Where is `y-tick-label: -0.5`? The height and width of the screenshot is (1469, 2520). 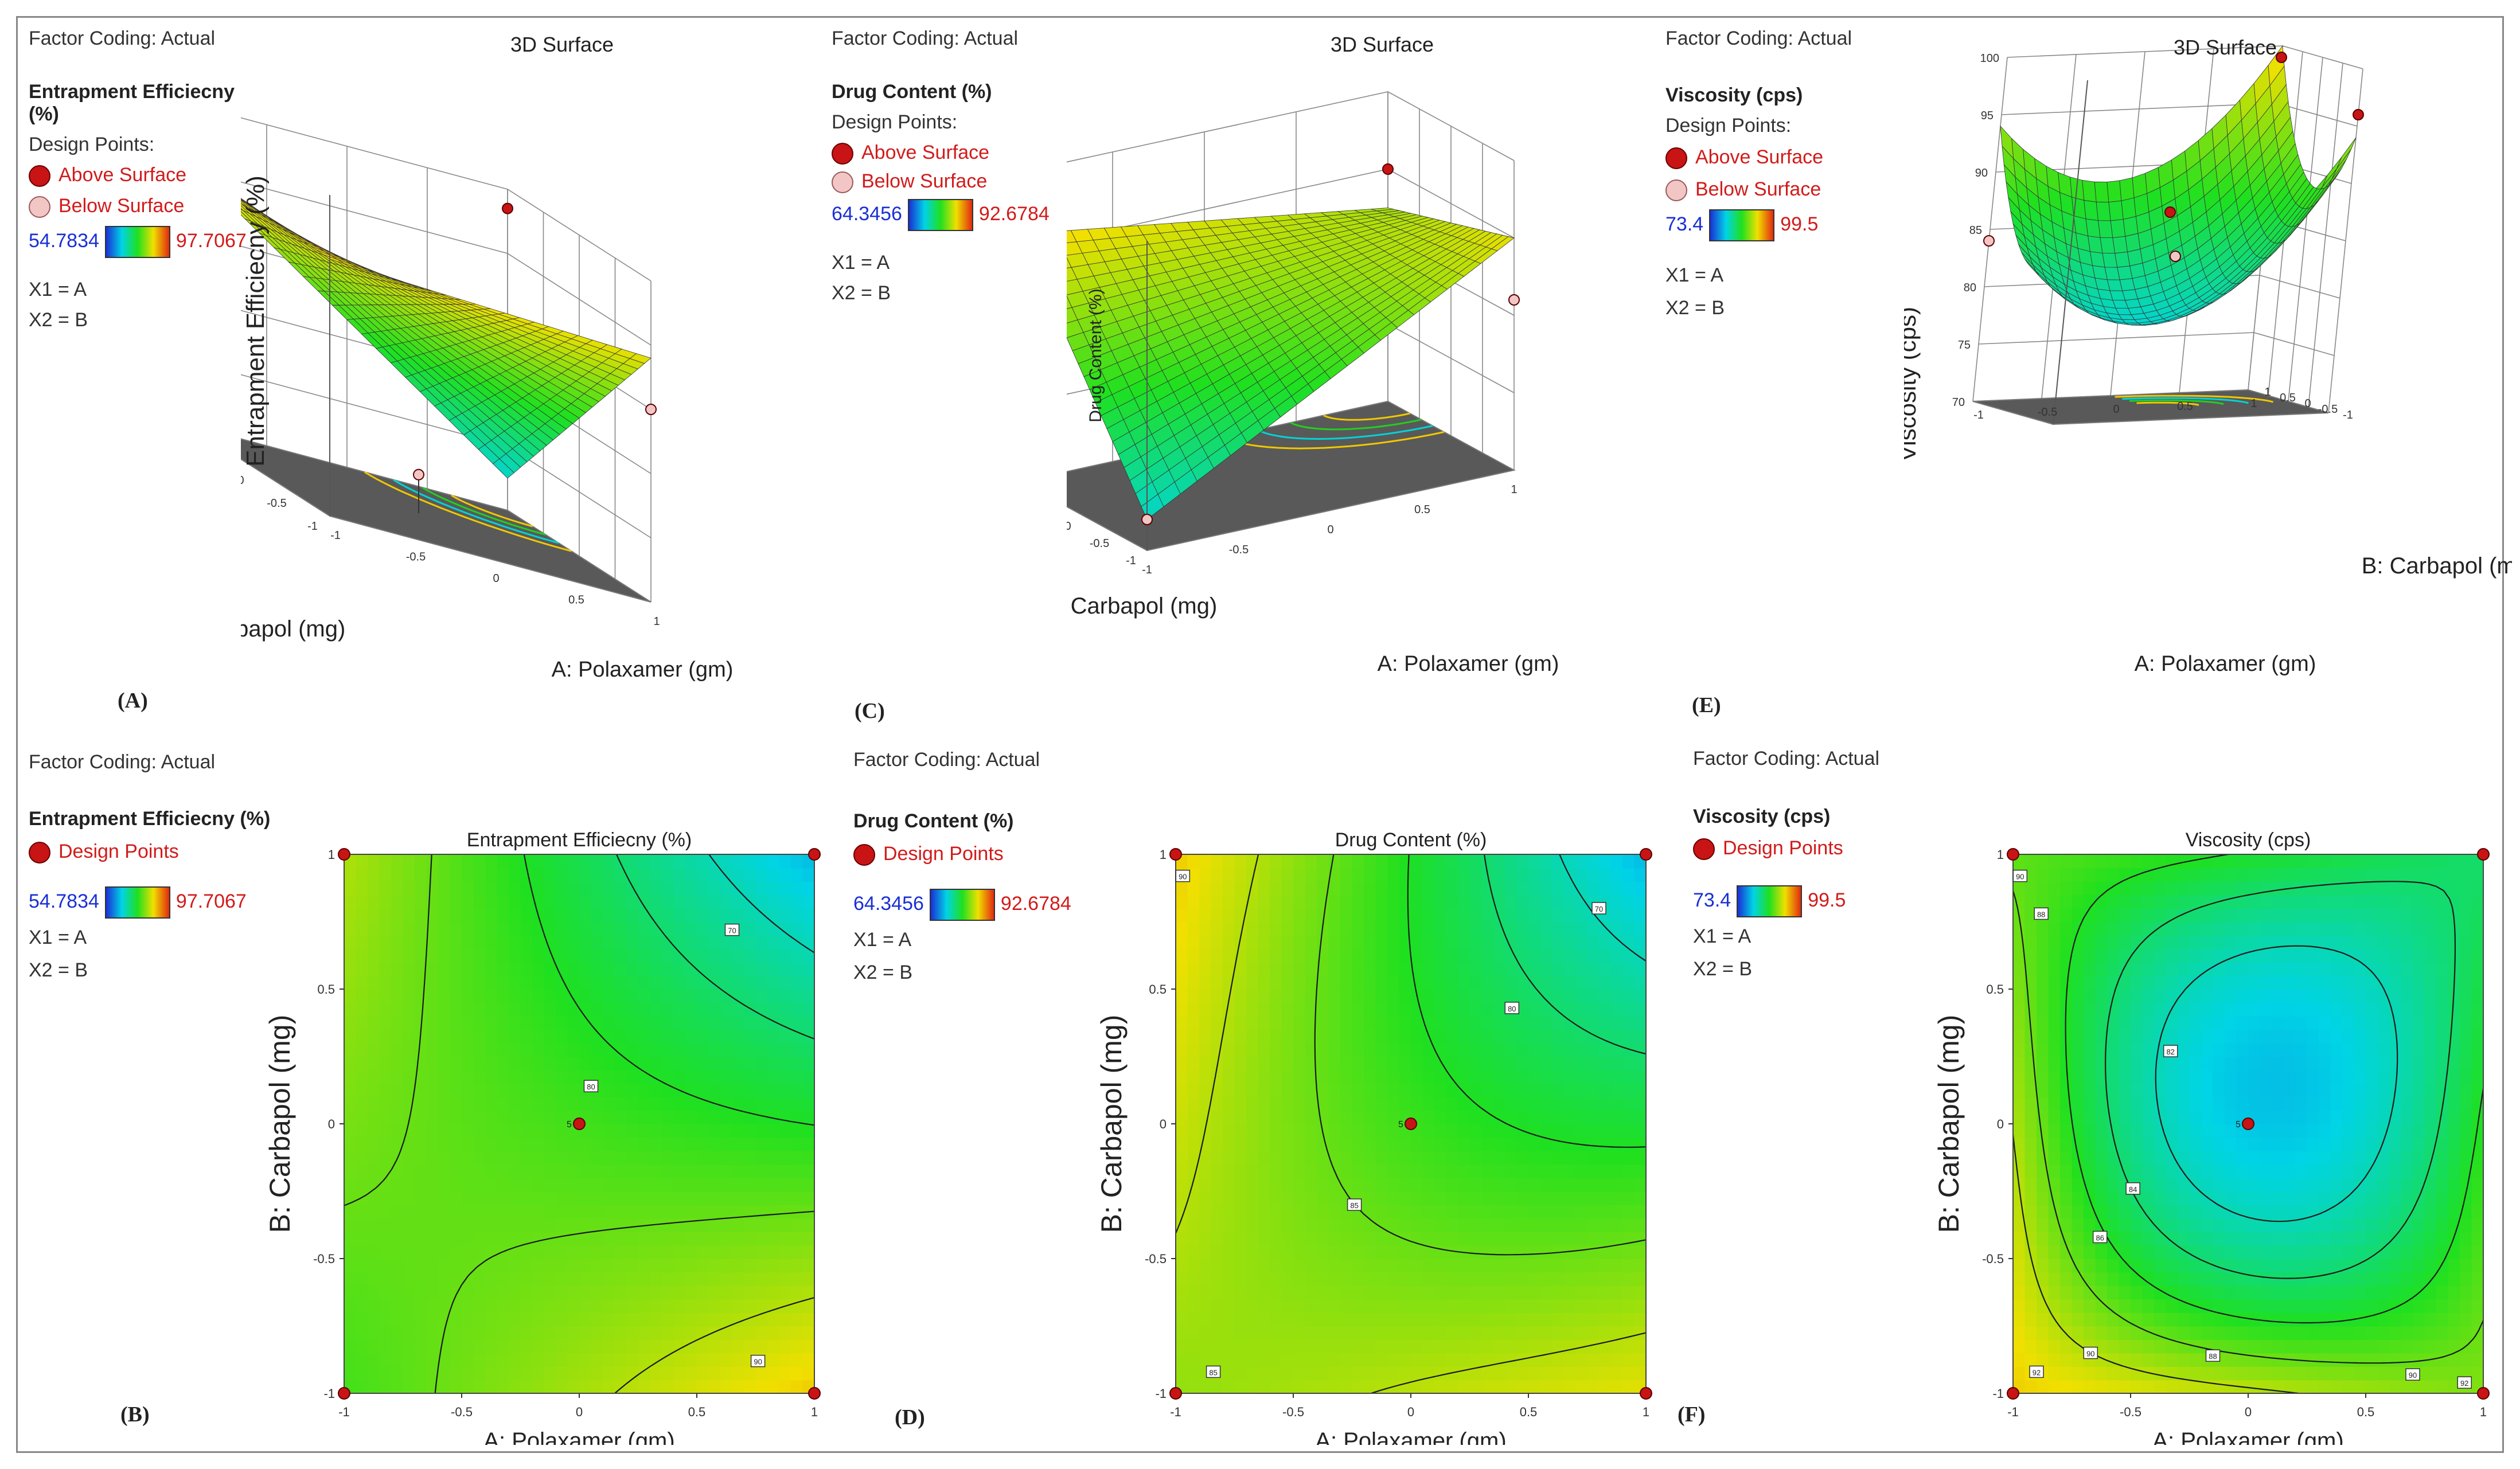 y-tick-label: -0.5 is located at coordinates (1099, 543).